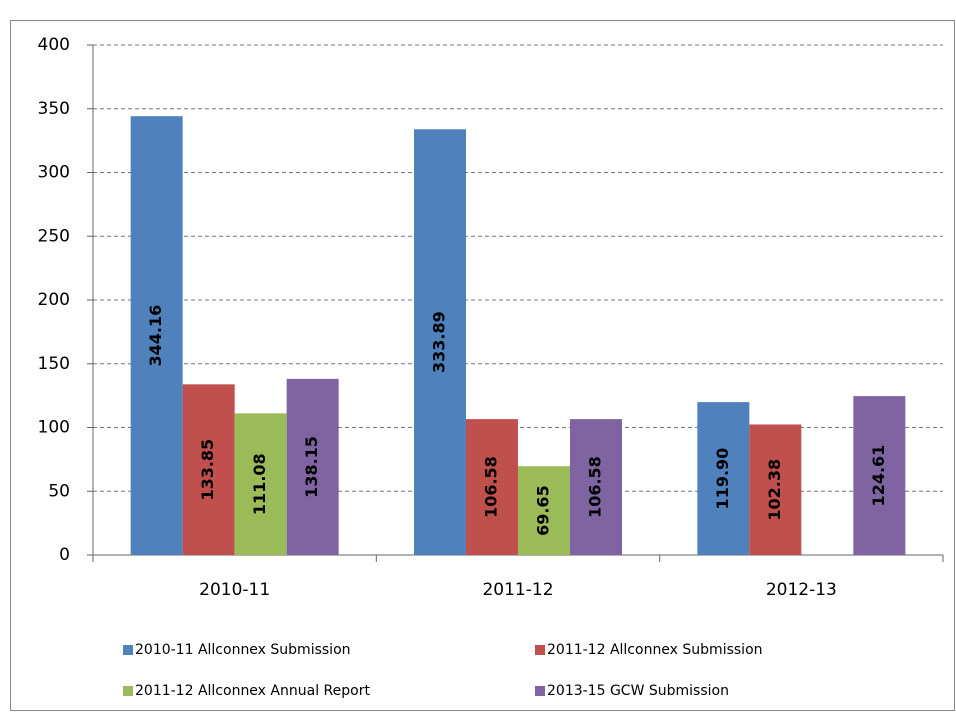 This screenshot has height=715, width=956. I want to click on legend-label: 2011-12 Allconnex Submission, so click(655, 650).